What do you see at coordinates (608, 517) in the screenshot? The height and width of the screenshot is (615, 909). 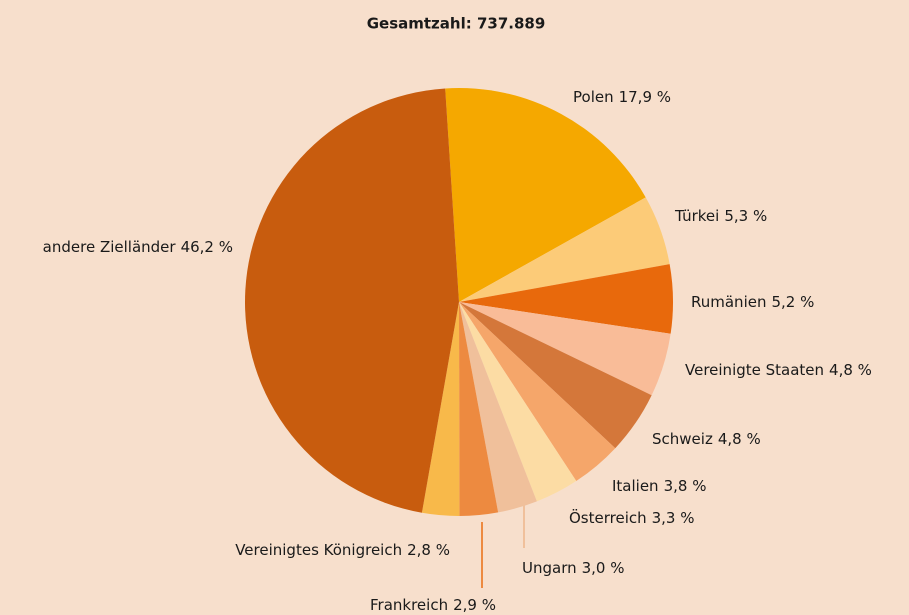 I see `slice-category: Österreich` at bounding box center [608, 517].